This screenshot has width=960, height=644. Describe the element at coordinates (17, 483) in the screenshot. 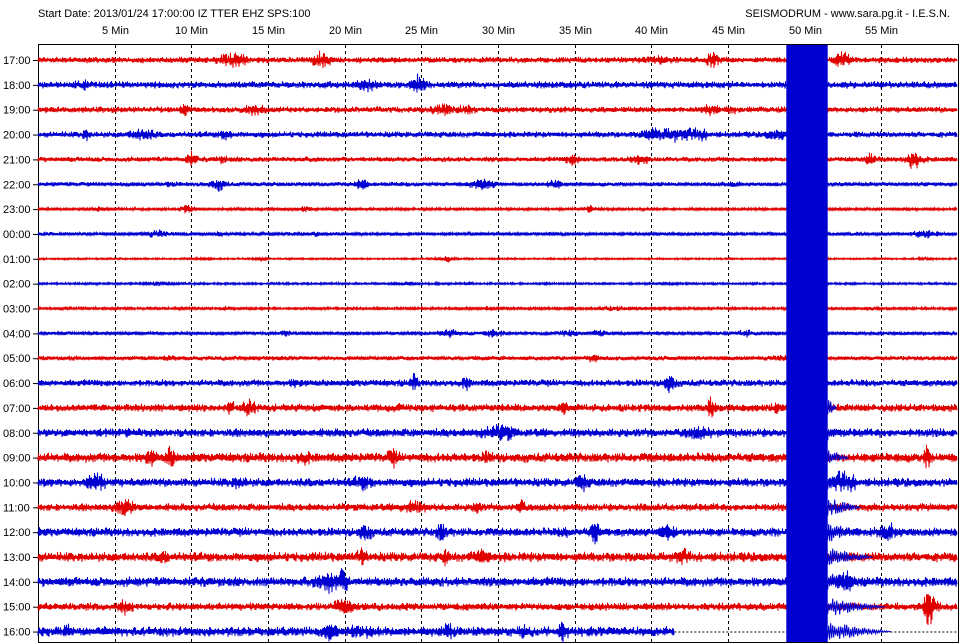

I see `hour-label: 10:00` at that location.